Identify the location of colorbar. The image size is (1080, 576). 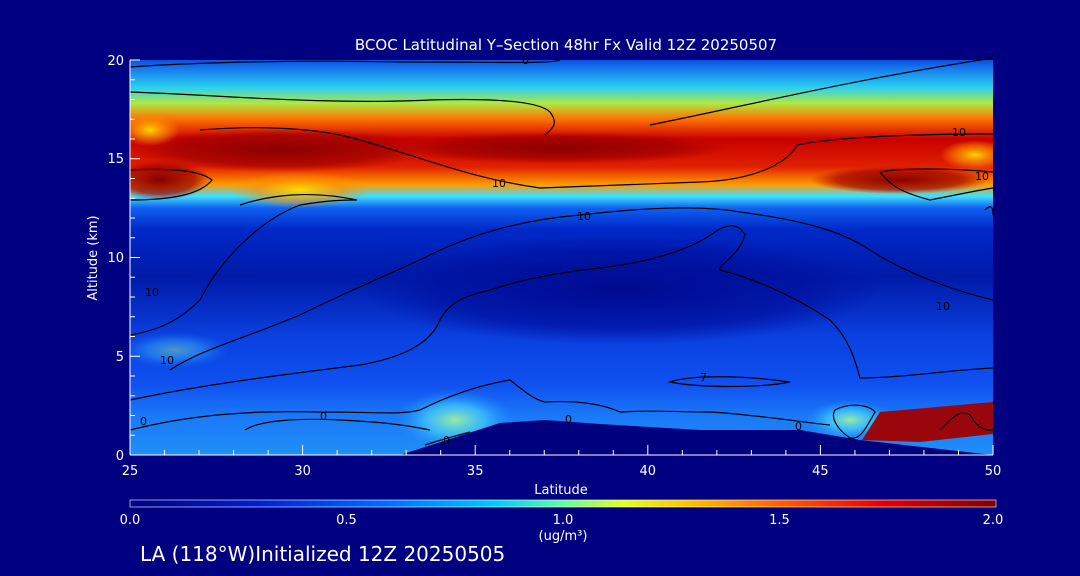
(563, 503).